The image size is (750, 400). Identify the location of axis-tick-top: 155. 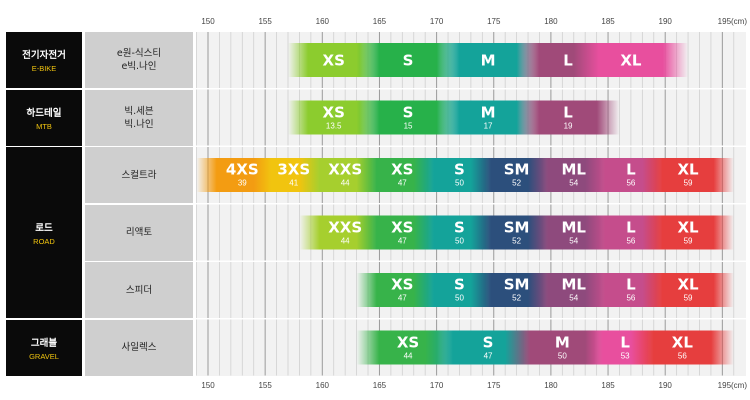
(265, 21).